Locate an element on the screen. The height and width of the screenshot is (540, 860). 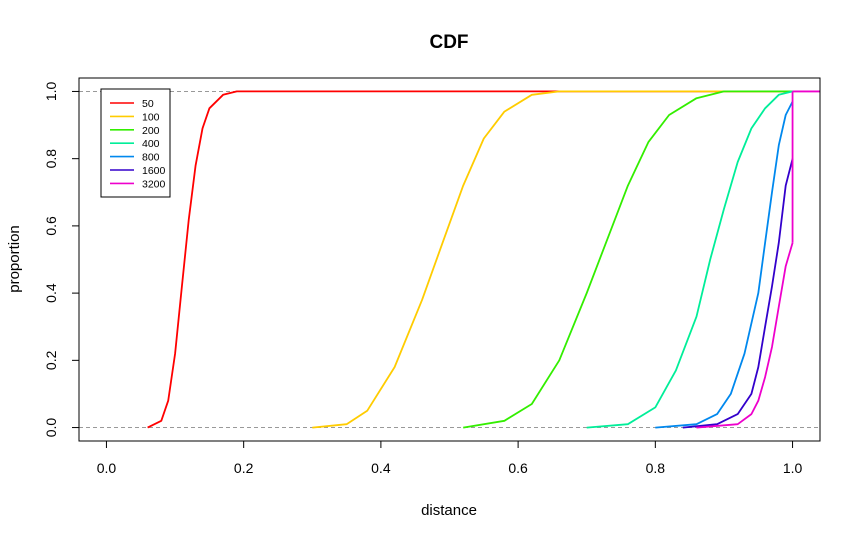
chart-title: CDF is located at coordinates (448, 42).